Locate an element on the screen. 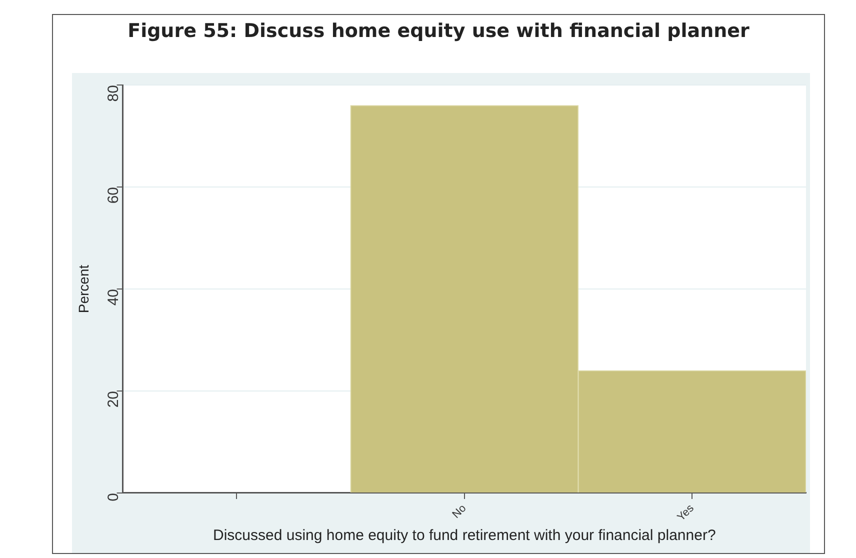 The height and width of the screenshot is (558, 856). y-tick-label: 0 is located at coordinates (113, 497).